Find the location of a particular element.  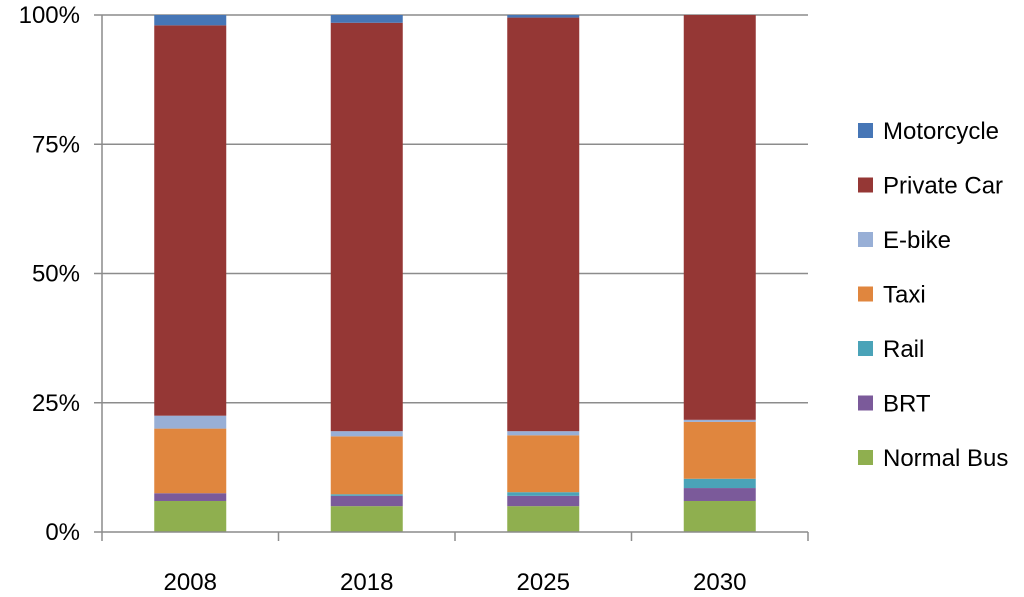

legend-label: Private Car is located at coordinates (943, 186).